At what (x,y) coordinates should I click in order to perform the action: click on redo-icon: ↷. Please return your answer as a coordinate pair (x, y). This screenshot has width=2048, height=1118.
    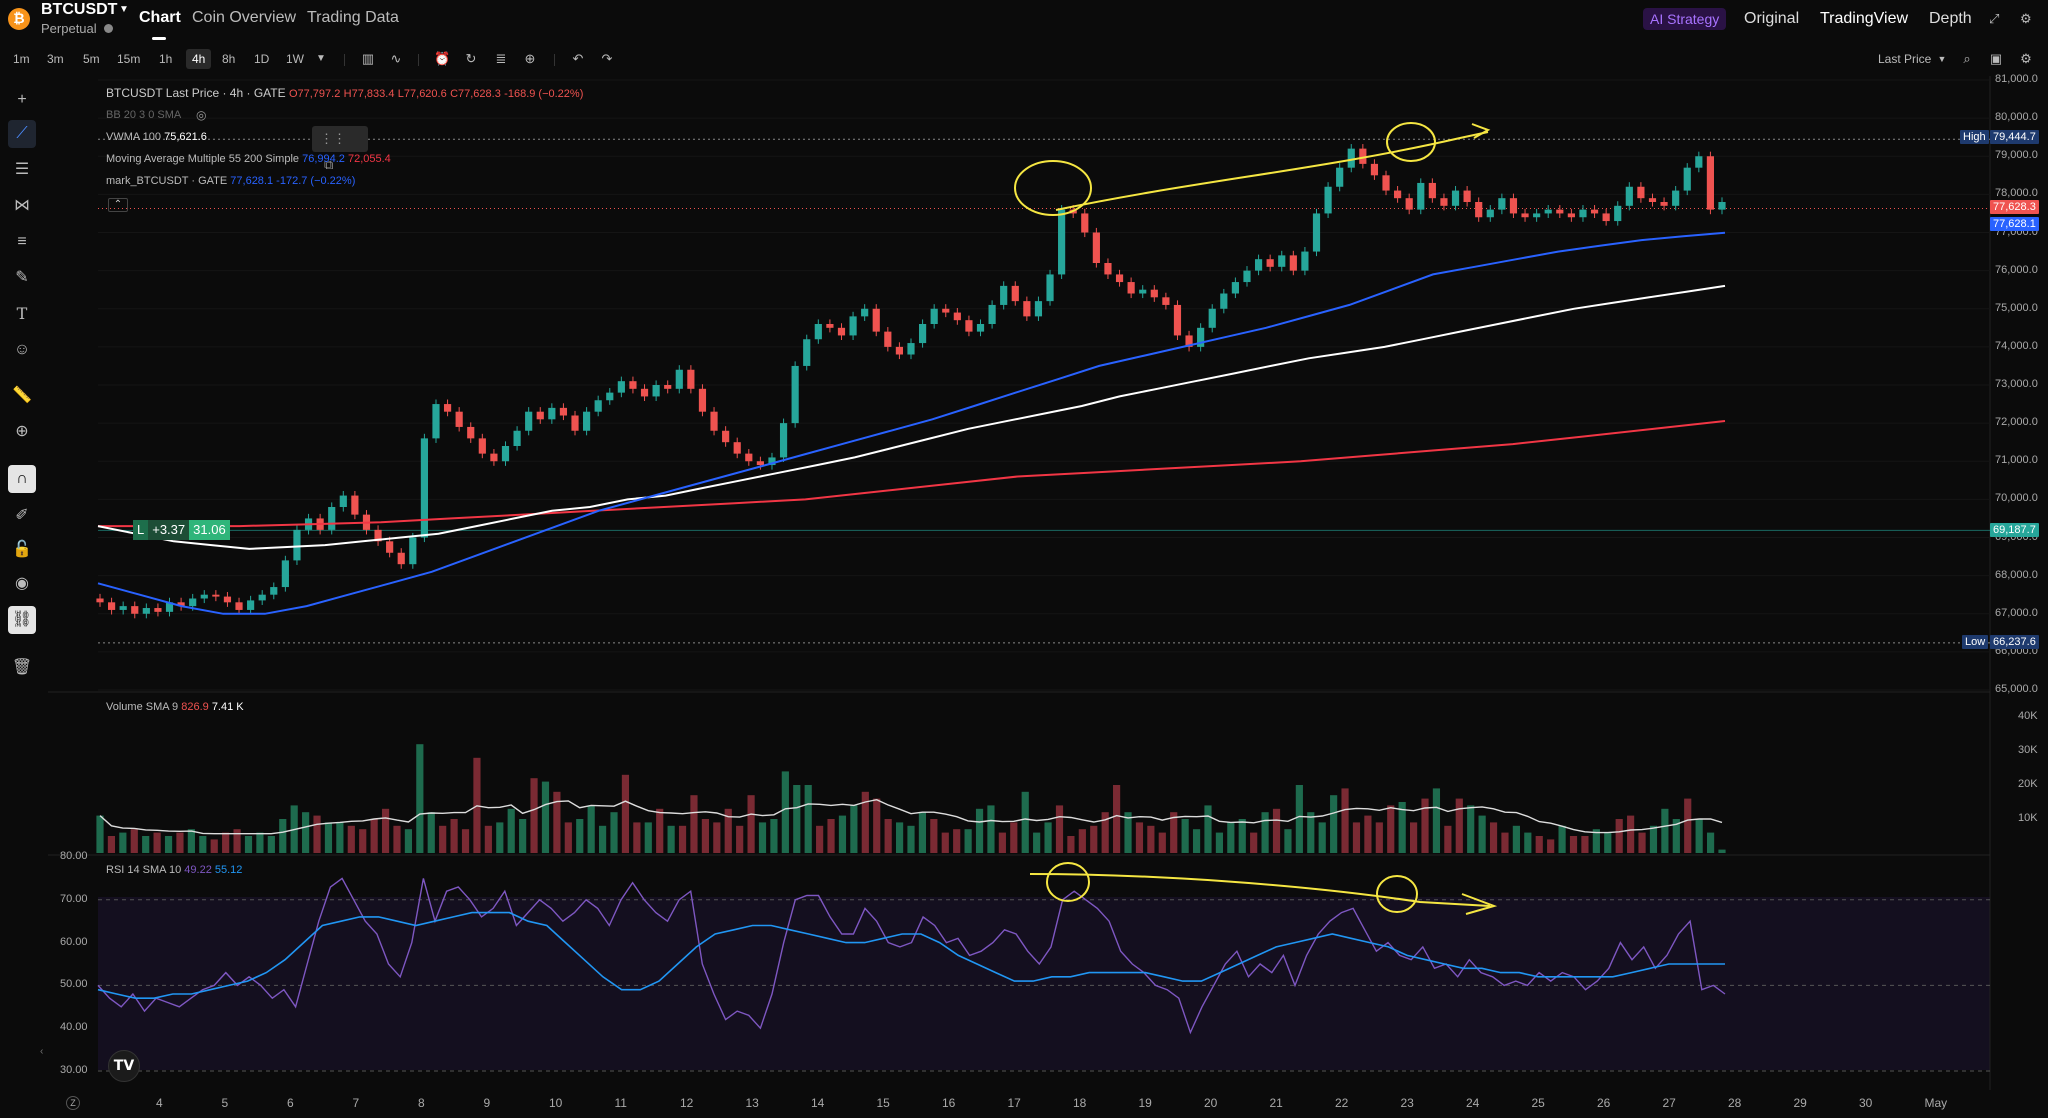
    Looking at the image, I should click on (607, 58).